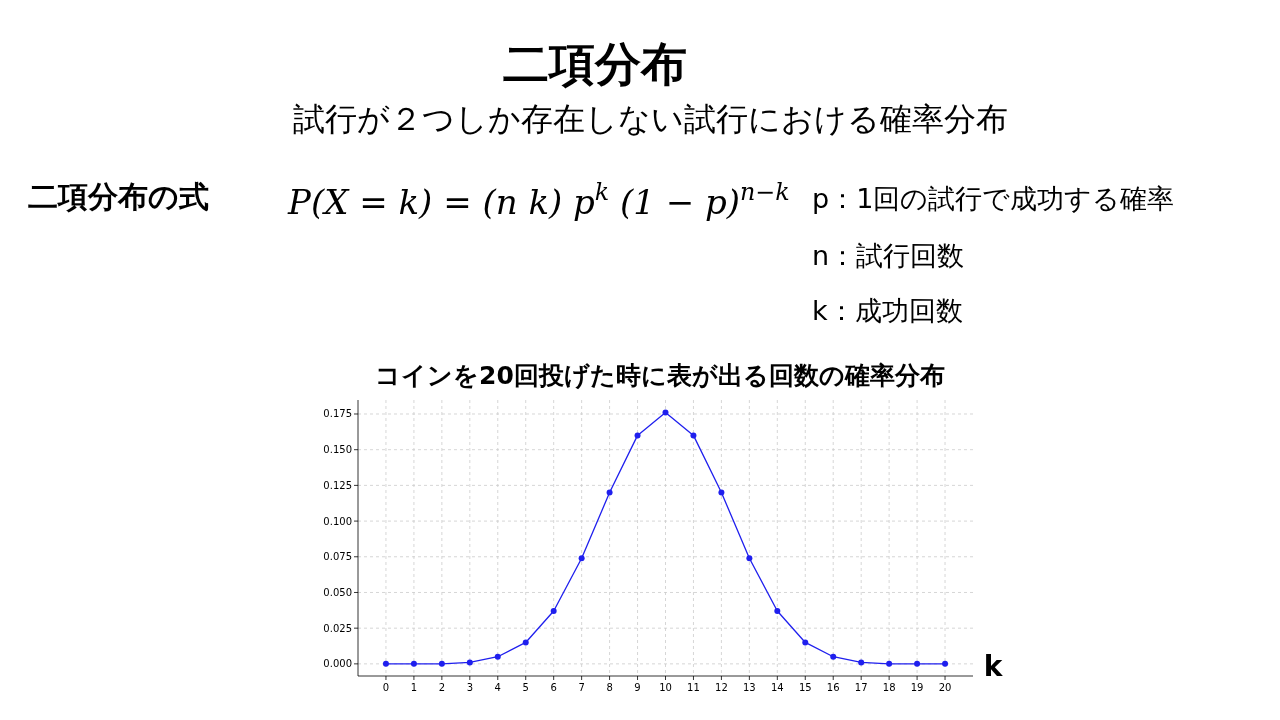 The width and height of the screenshot is (1280, 720). What do you see at coordinates (538, 200) in the screenshot?
I see `text: P(X = k) = (n k) p$^{k}$(1 − p)$^{n−k}$` at bounding box center [538, 200].